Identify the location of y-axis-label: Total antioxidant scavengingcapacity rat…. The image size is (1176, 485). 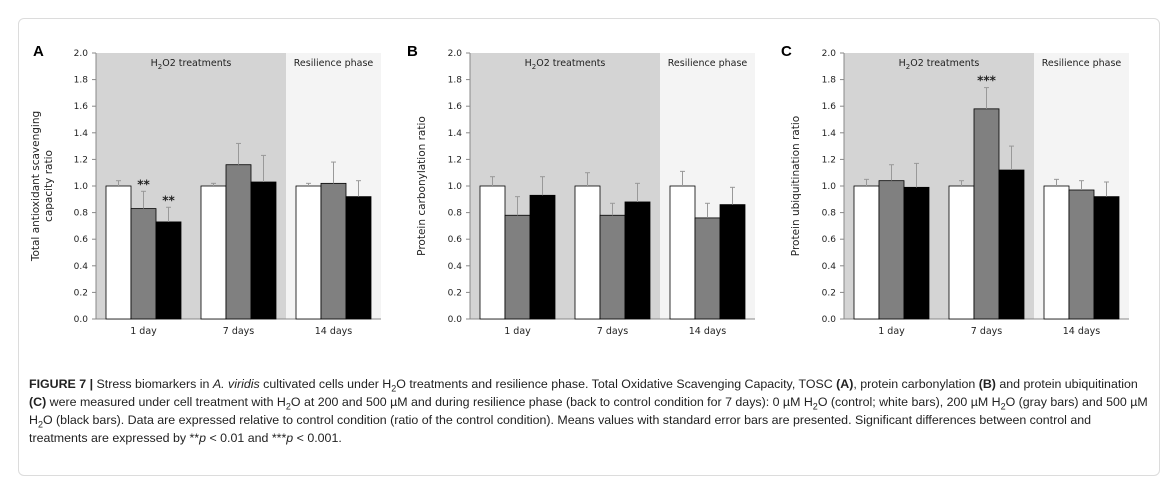
(42, 186).